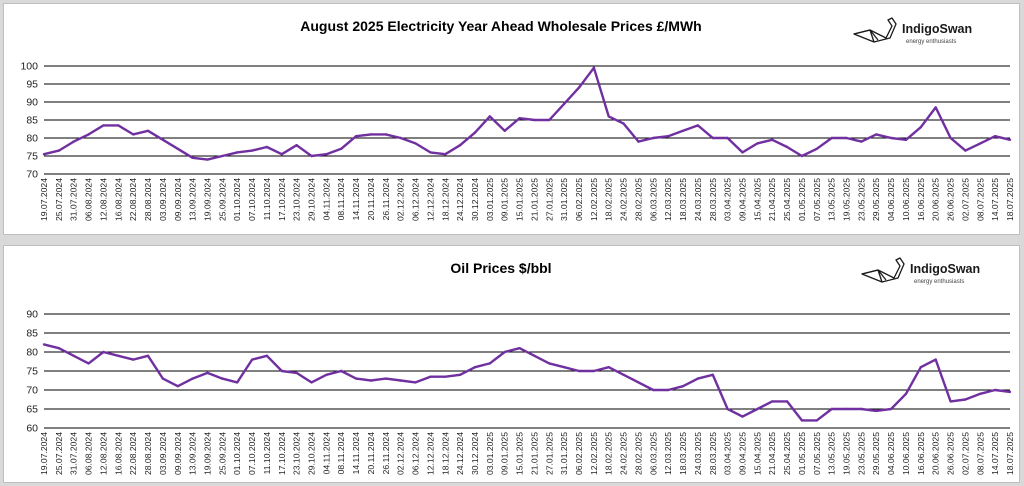 The image size is (1024, 486). What do you see at coordinates (252, 453) in the screenshot?
I see `x-tick-label: 07.10.2024` at bounding box center [252, 453].